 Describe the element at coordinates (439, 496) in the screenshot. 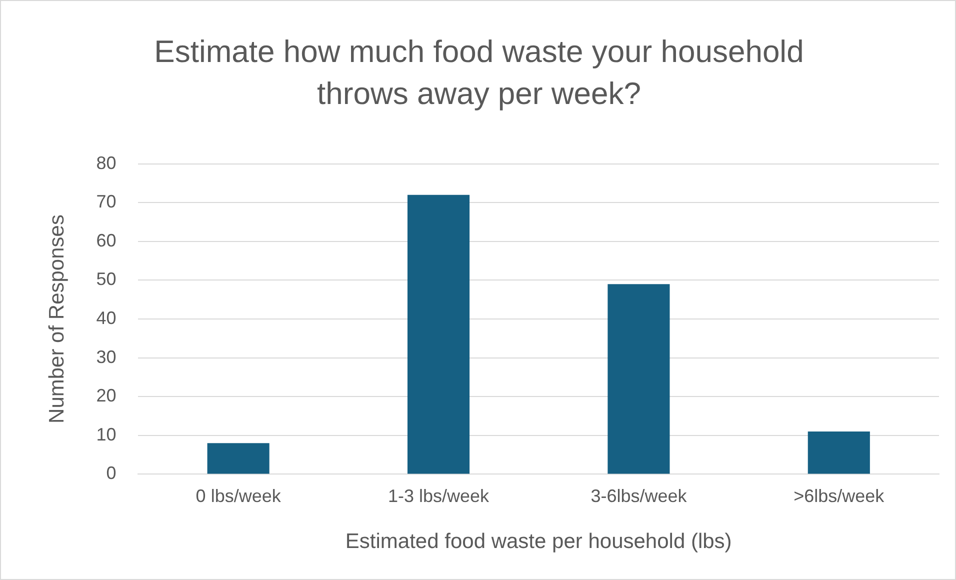

I see `x-tick-label: 1-3 lbs/week` at that location.